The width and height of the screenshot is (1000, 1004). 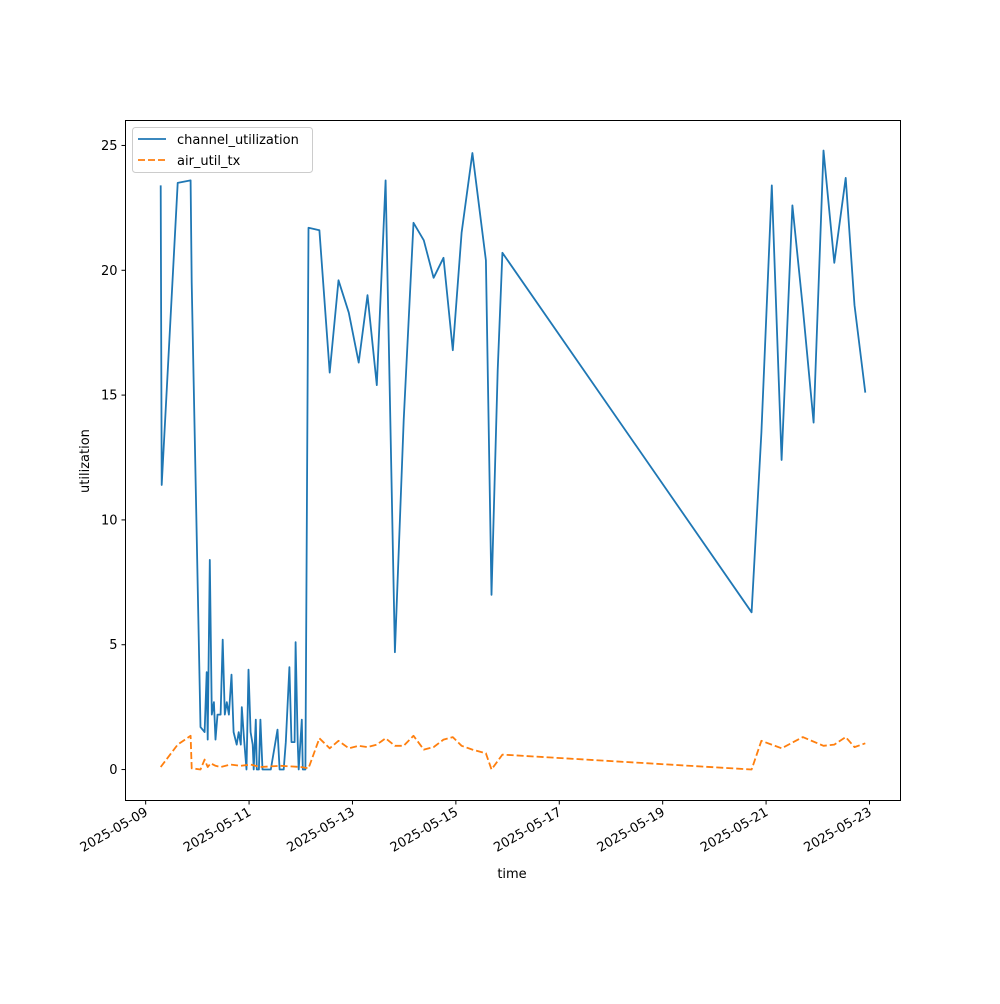 I want to click on x-tick-label: 2025-05-19, so click(x=631, y=830).